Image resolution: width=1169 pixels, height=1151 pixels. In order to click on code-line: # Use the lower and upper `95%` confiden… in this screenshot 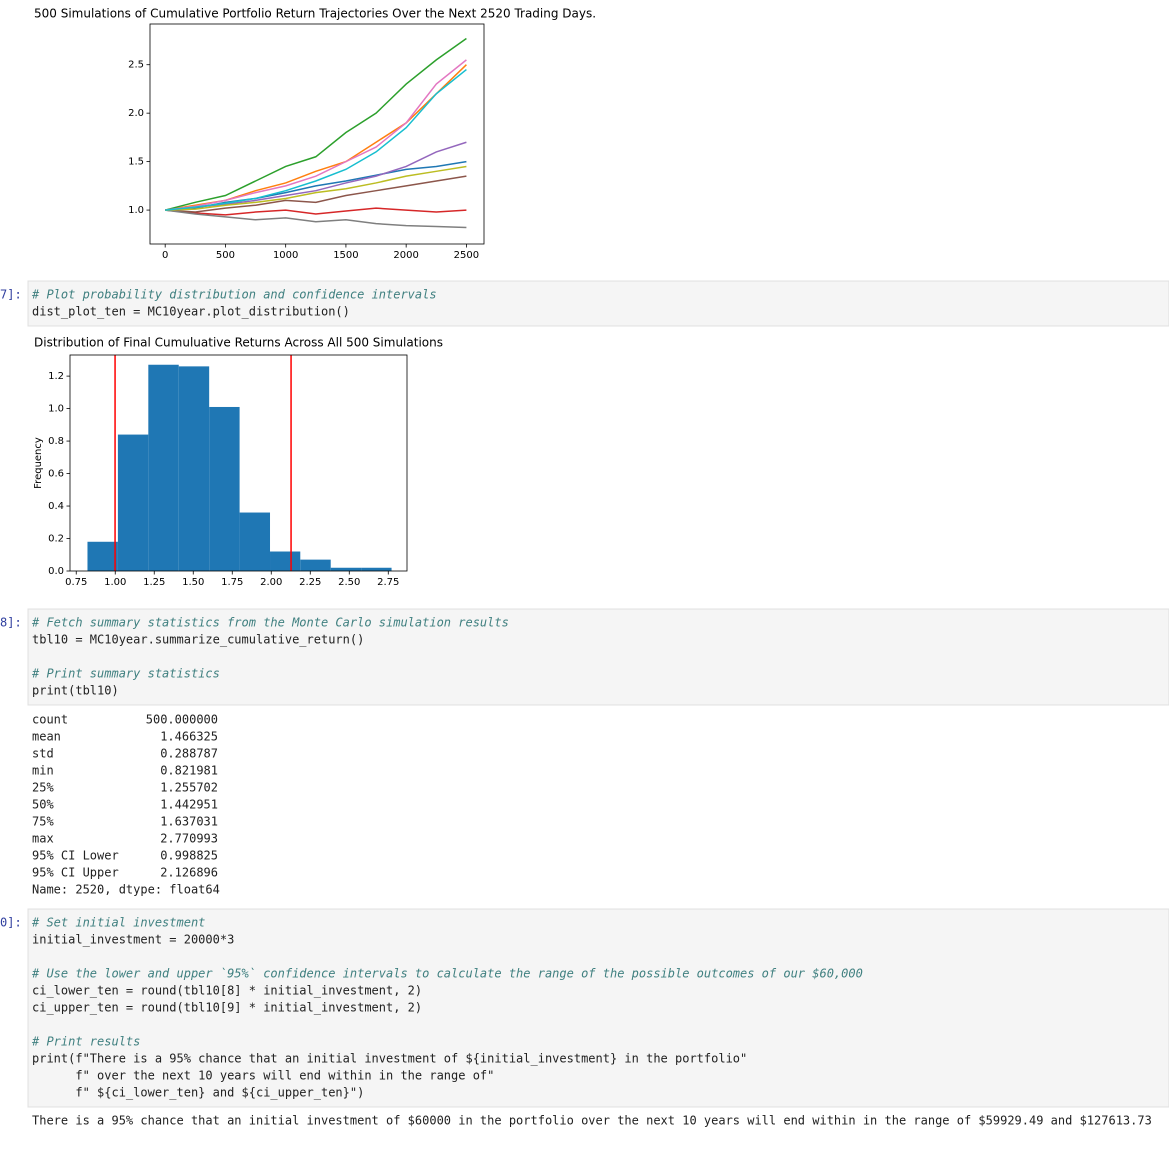, I will do `click(447, 974)`.